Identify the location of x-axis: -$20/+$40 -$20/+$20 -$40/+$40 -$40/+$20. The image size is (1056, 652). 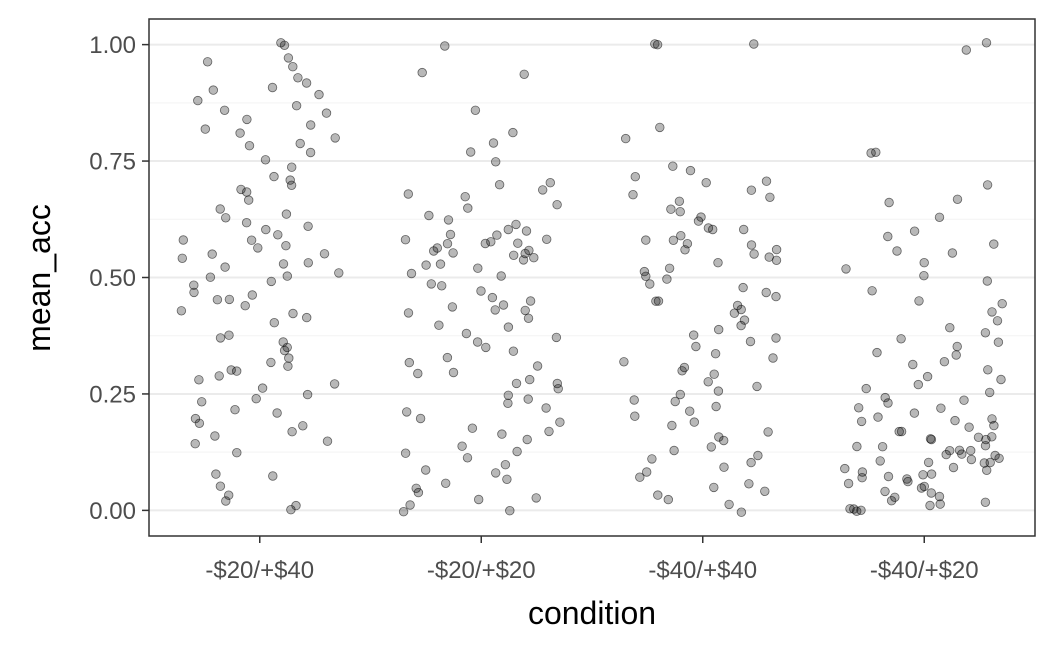
(592, 560).